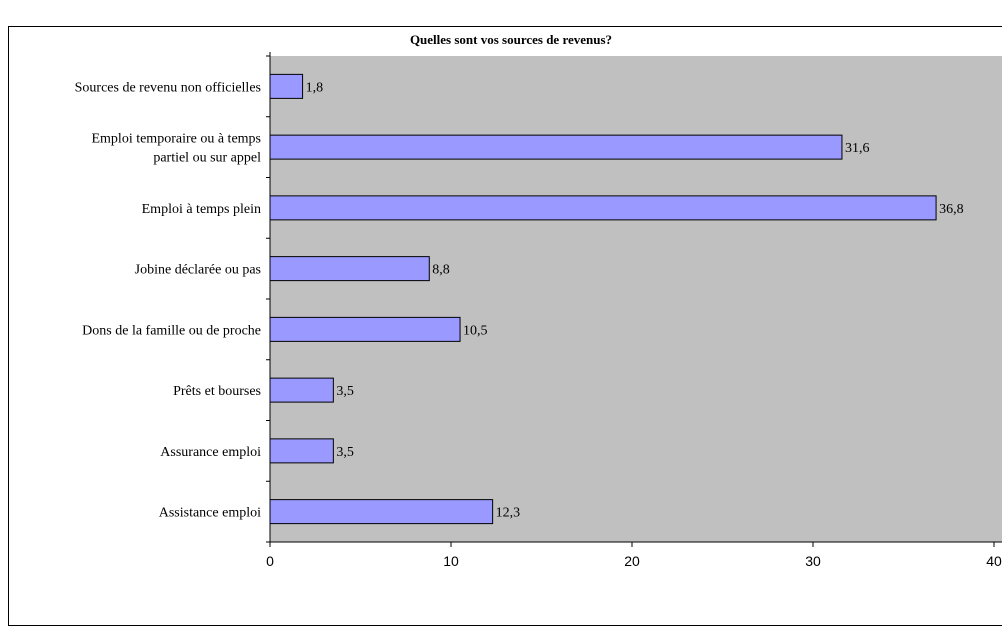 The height and width of the screenshot is (626, 1002). What do you see at coordinates (207, 158) in the screenshot?
I see `category-label: partiel ou sur appel` at bounding box center [207, 158].